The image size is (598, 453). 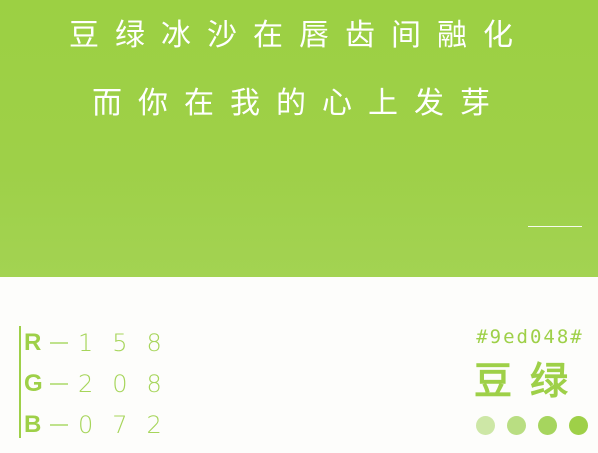 I want to click on rgb-letter-r: R, so click(x=33, y=342).